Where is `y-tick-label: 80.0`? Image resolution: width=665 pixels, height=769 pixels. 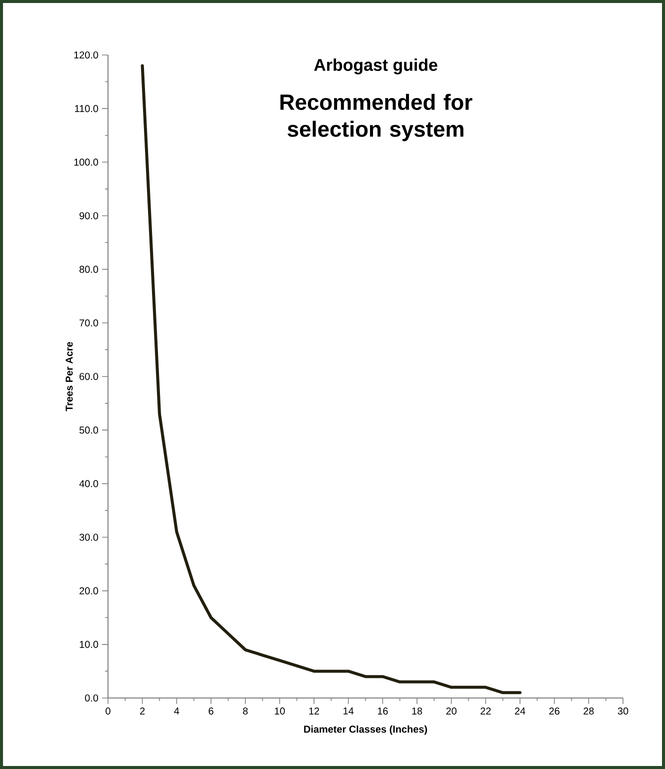
y-tick-label: 80.0 is located at coordinates (89, 269).